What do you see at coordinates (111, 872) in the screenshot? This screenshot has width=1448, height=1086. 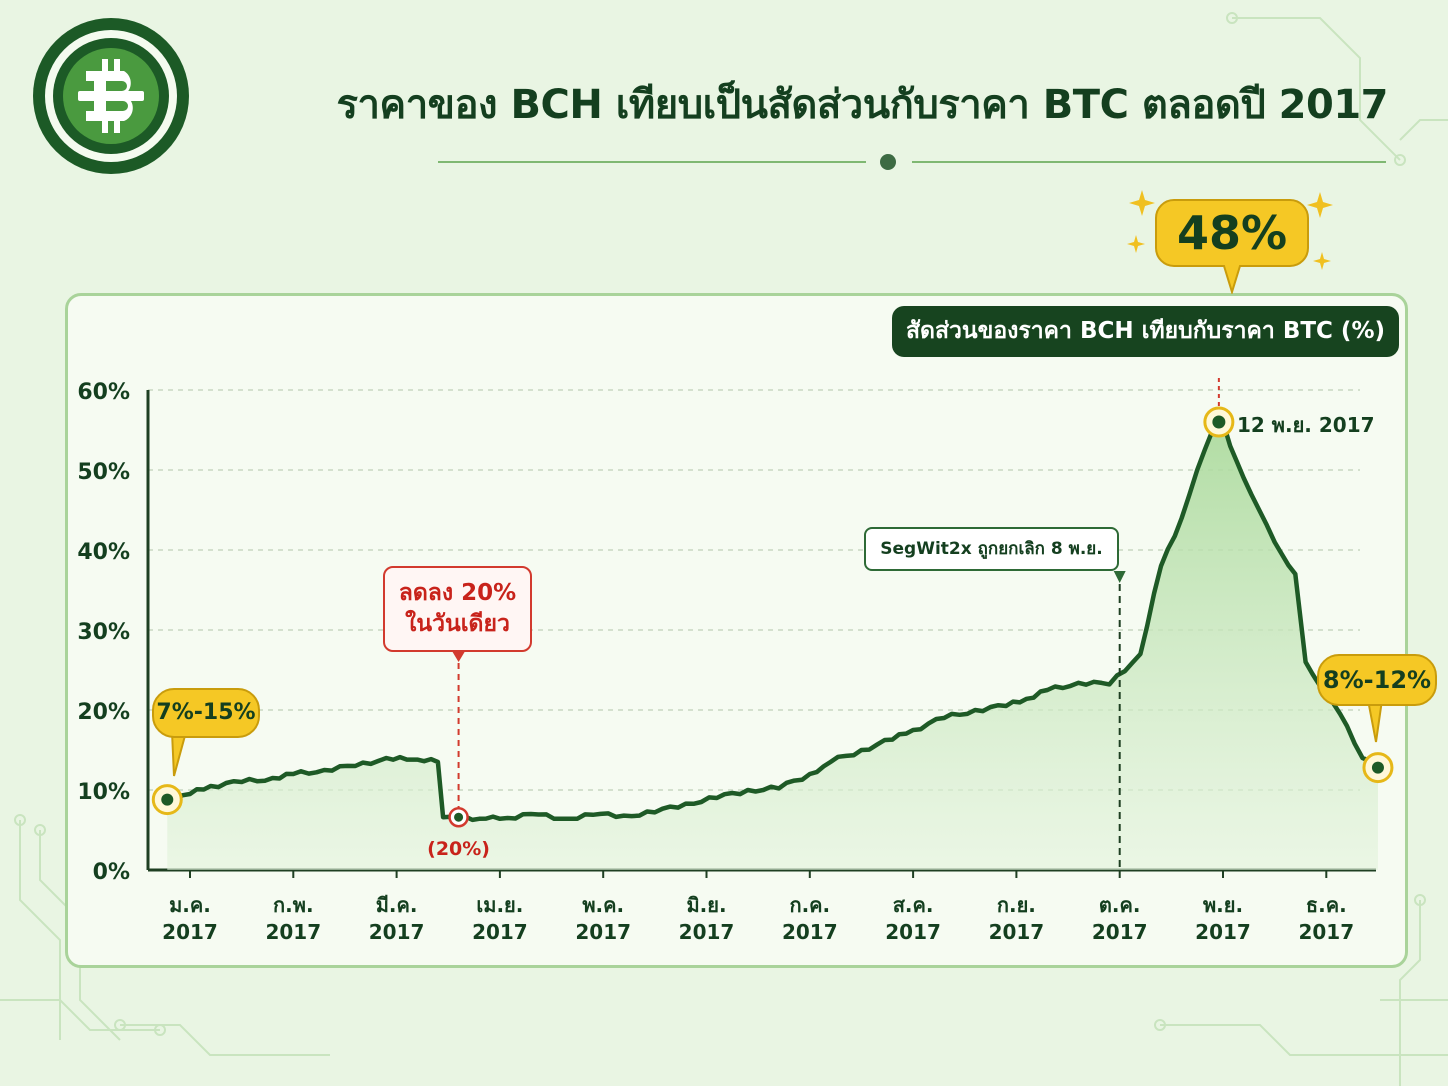 I see `y-tick-label: 0%` at bounding box center [111, 872].